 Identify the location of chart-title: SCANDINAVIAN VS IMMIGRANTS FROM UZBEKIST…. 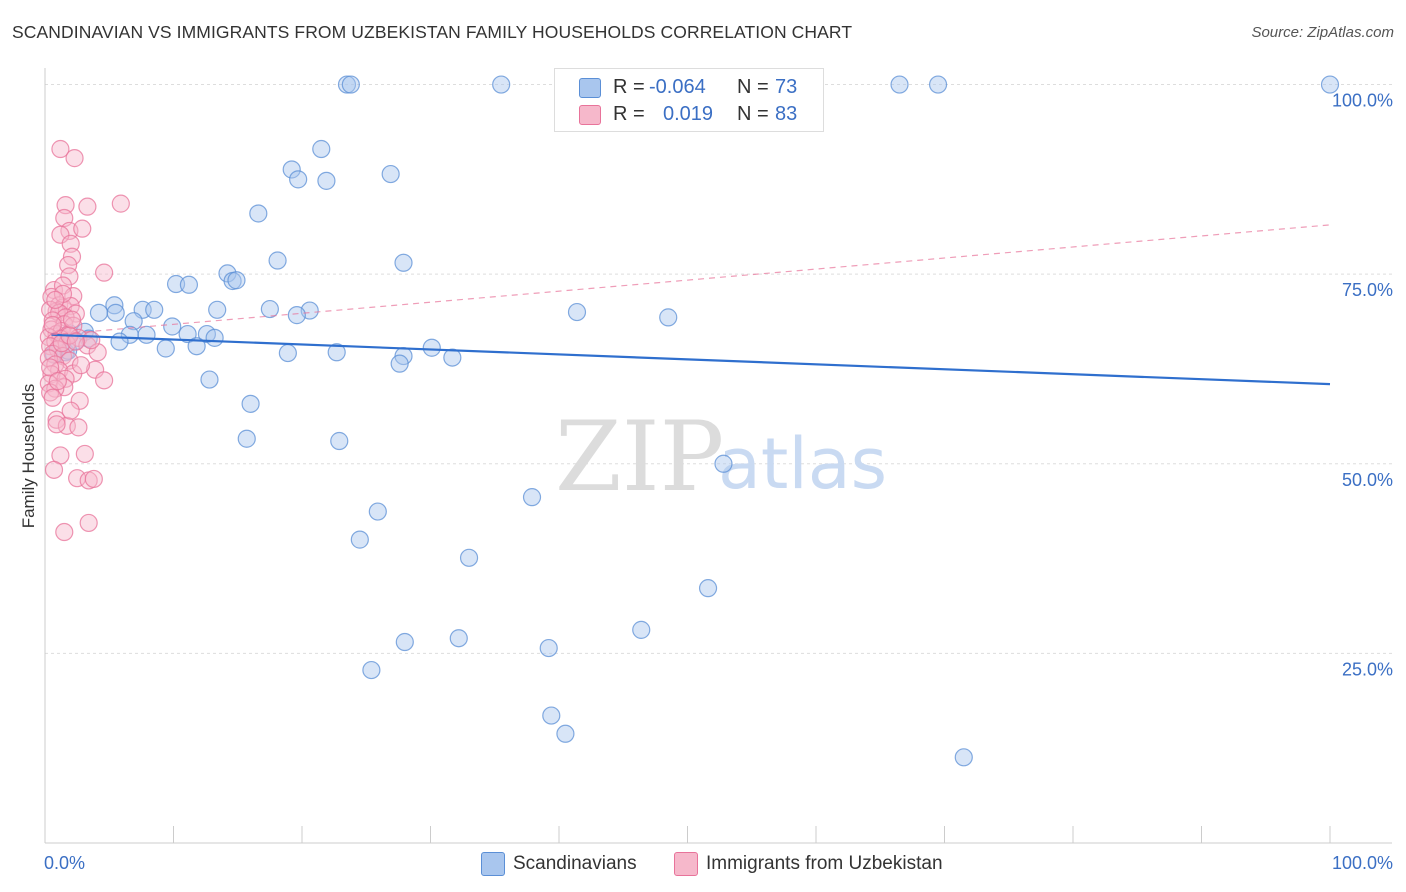
(432, 32).